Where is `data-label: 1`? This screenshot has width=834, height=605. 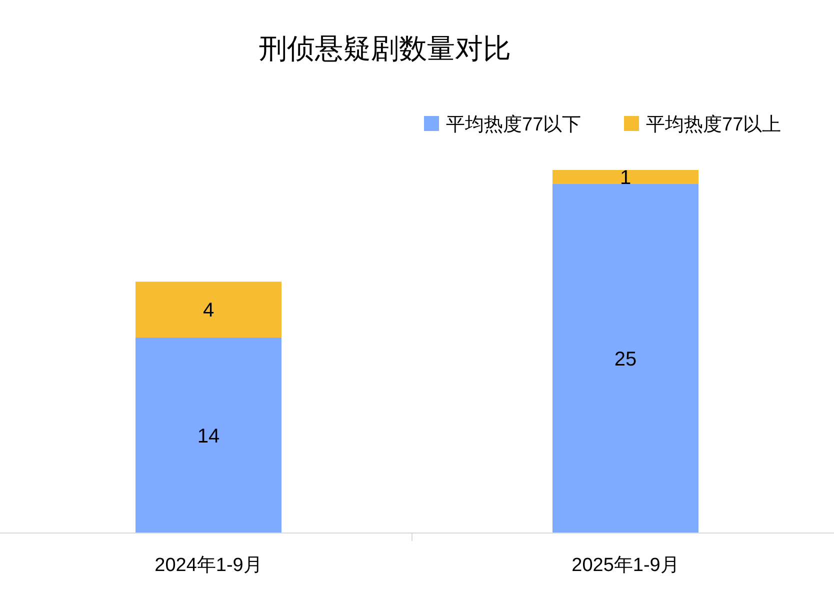
data-label: 1 is located at coordinates (626, 177).